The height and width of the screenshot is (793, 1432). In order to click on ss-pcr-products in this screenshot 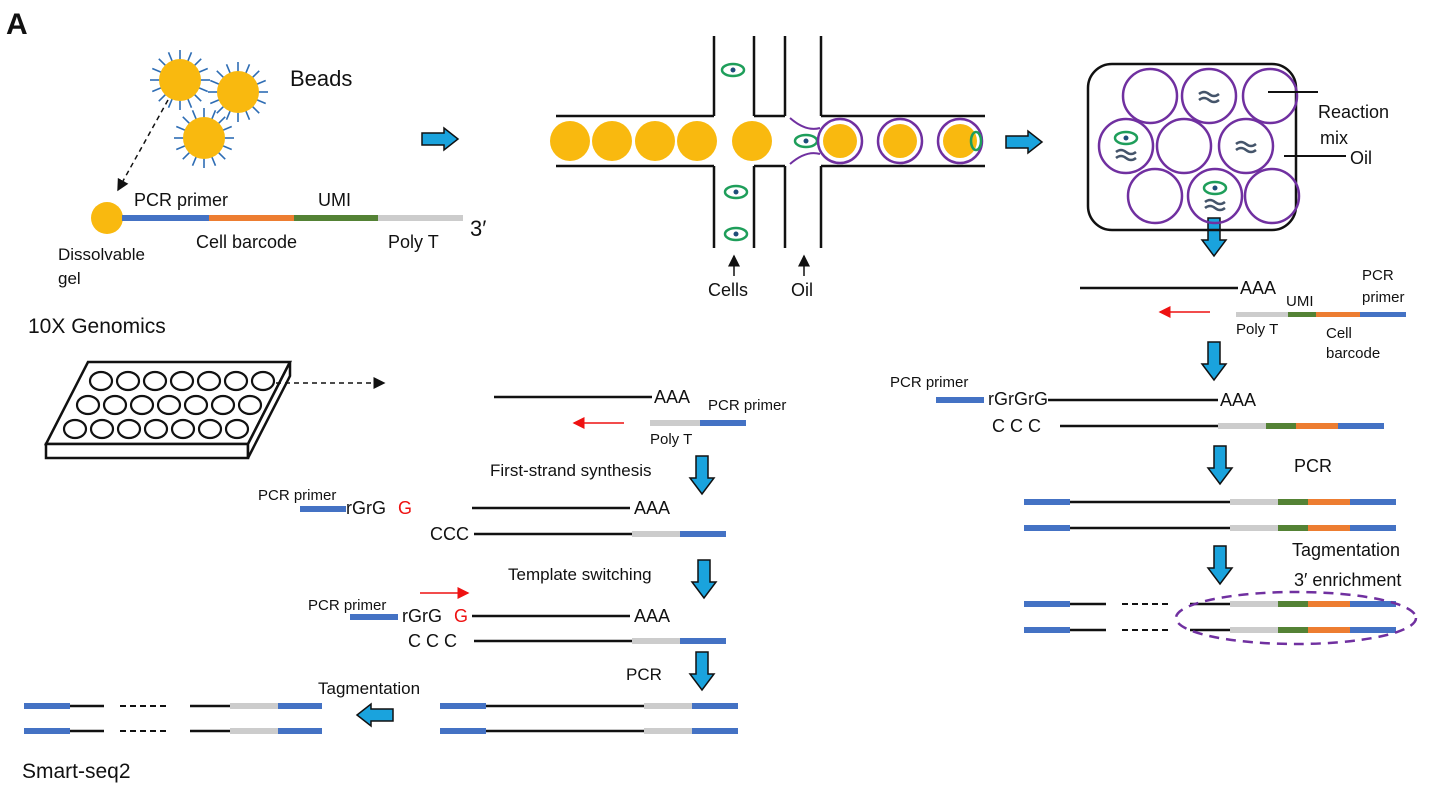, I will do `click(589, 718)`.